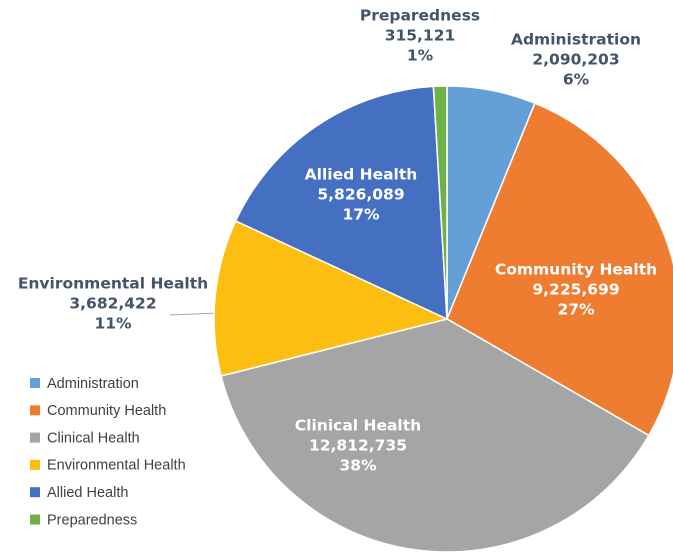 Image resolution: width=673 pixels, height=552 pixels. What do you see at coordinates (93, 384) in the screenshot?
I see `legend-label: Administration` at bounding box center [93, 384].